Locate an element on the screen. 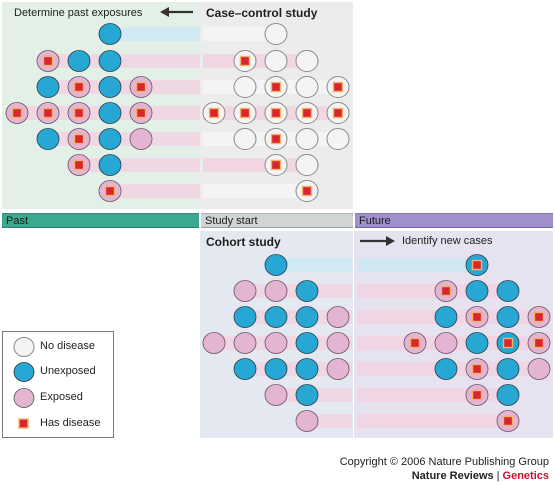  legend: No disease Unexposed Exposed Has disease is located at coordinates (58, 384).